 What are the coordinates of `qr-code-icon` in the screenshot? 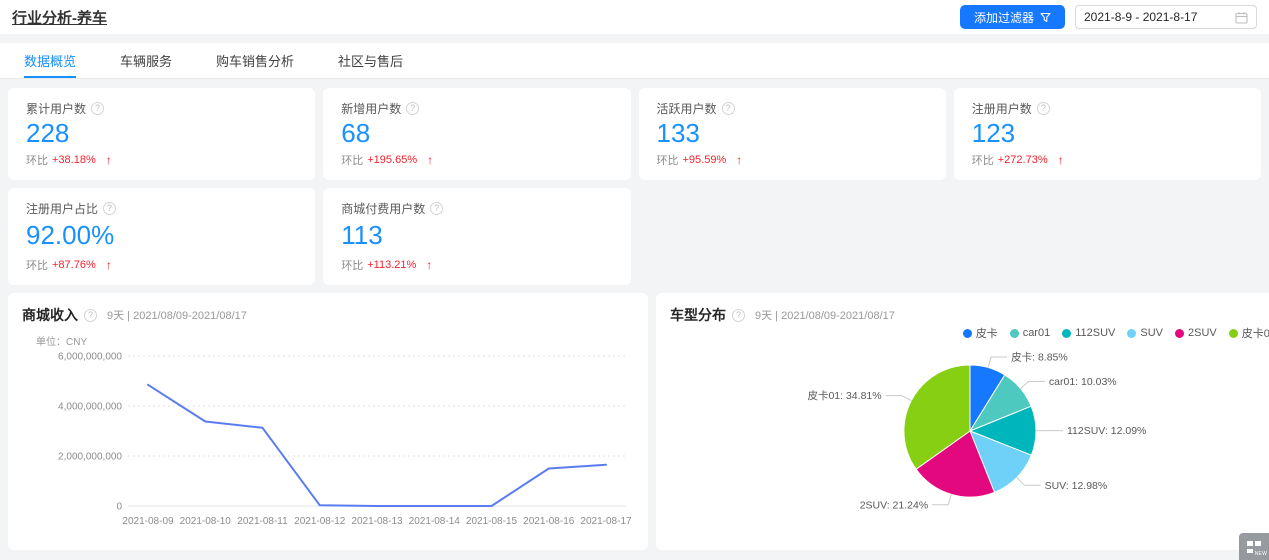 It's located at (1254, 546).